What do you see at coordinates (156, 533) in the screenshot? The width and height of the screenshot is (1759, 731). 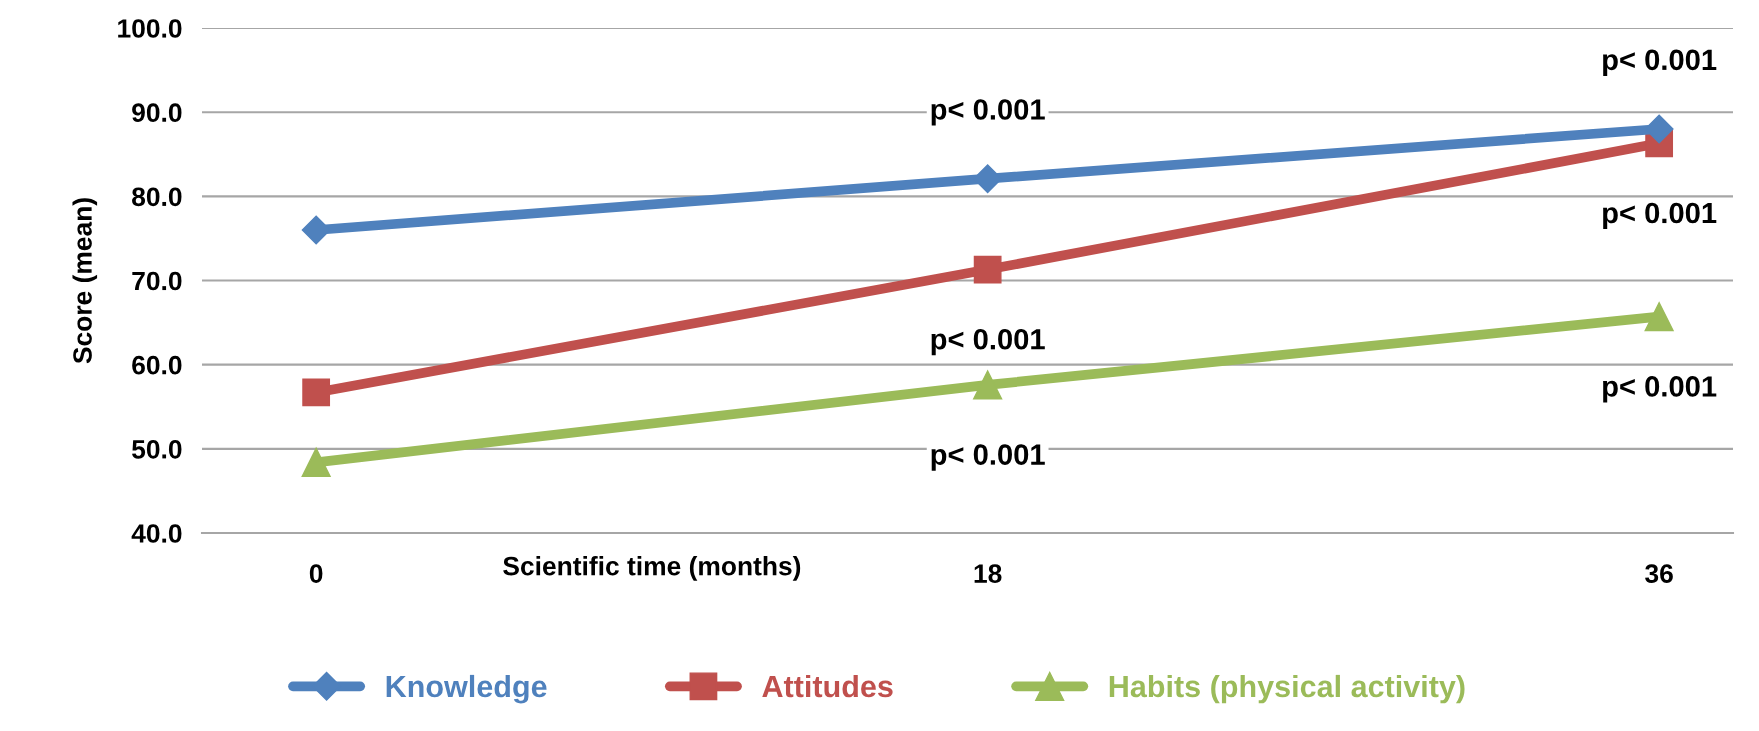 I see `y-tick-label: 40.0` at bounding box center [156, 533].